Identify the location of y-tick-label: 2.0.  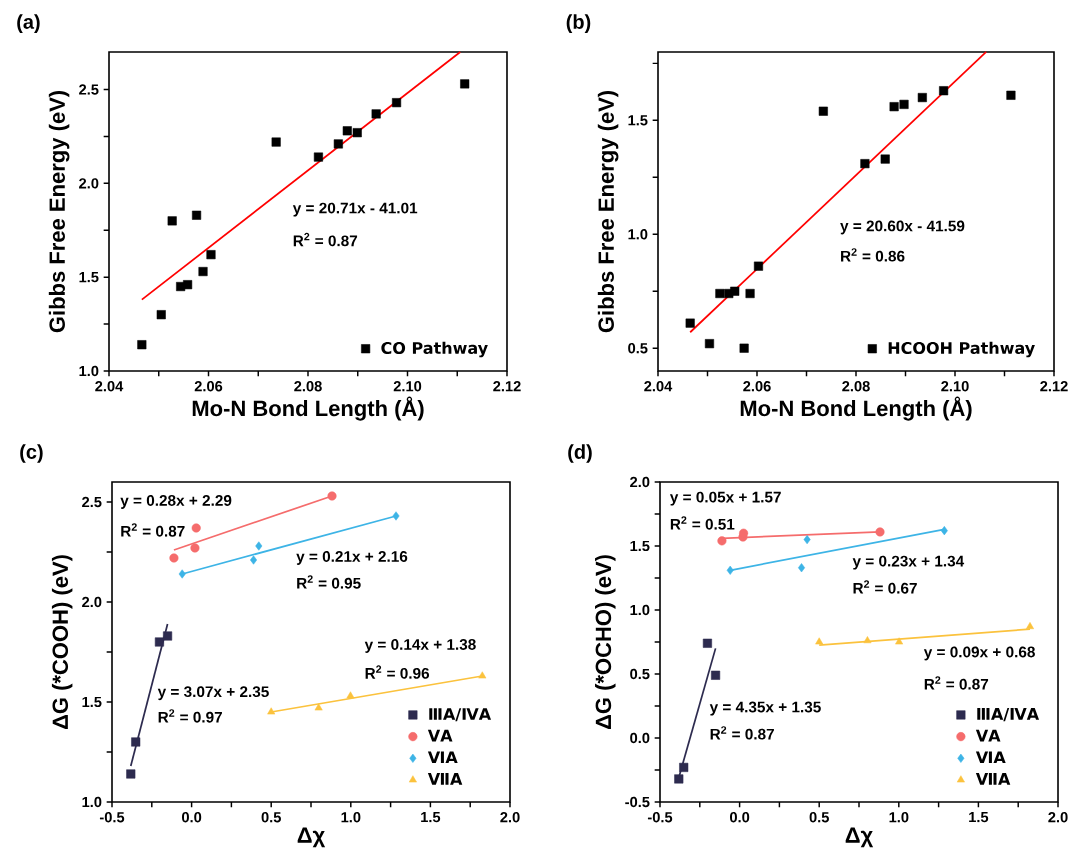
(92, 602).